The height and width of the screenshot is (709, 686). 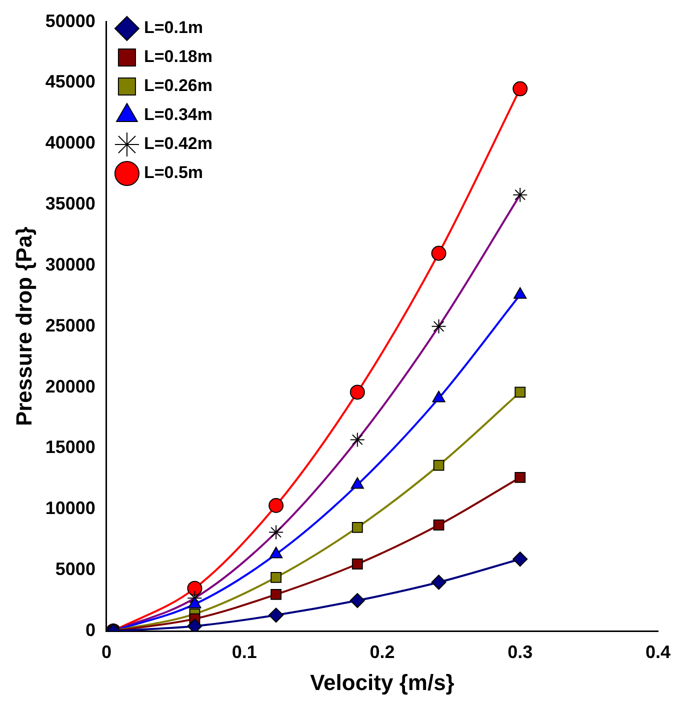 What do you see at coordinates (658, 652) in the screenshot?
I see `x-tick-label: 0.4` at bounding box center [658, 652].